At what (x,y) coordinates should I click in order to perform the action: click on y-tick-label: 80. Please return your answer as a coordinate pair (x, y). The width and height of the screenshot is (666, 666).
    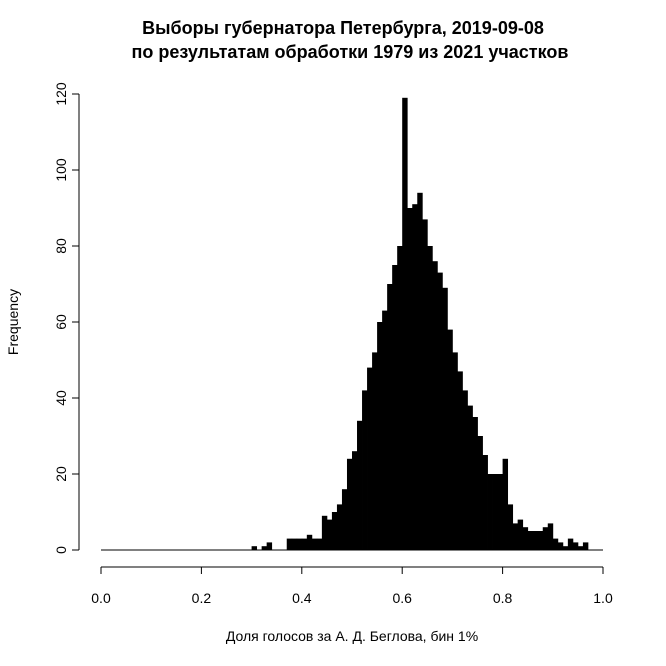
    Looking at the image, I should click on (61, 246).